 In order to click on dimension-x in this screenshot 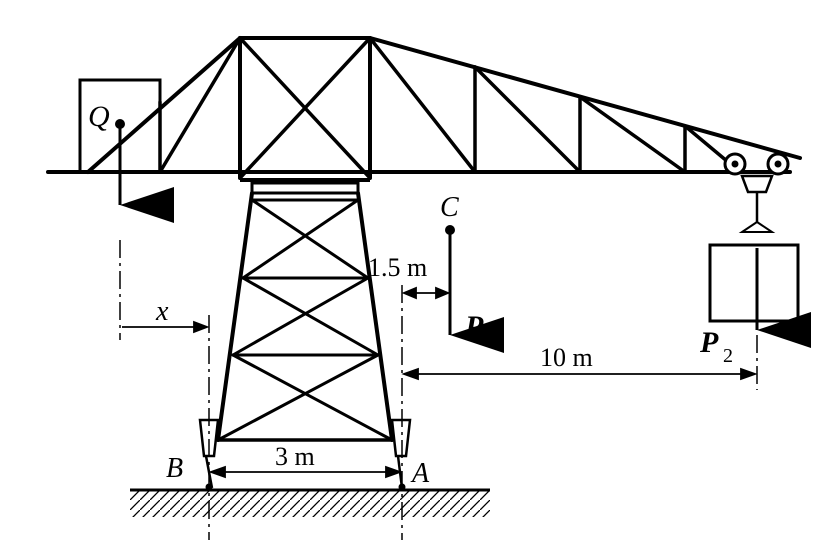, I will do `click(166, 327)`.